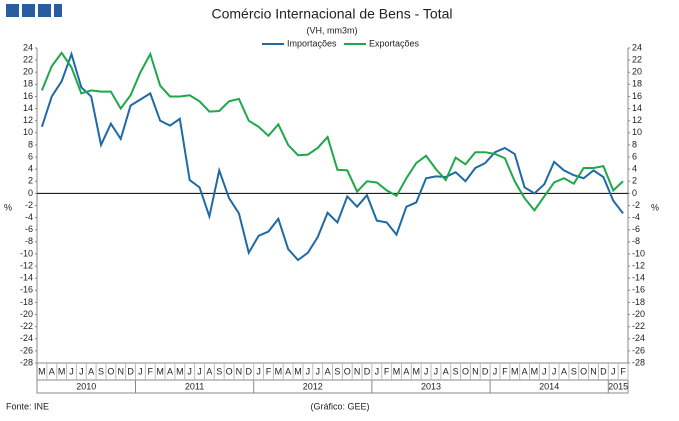  I want to click on year-label: 2015, so click(618, 386).